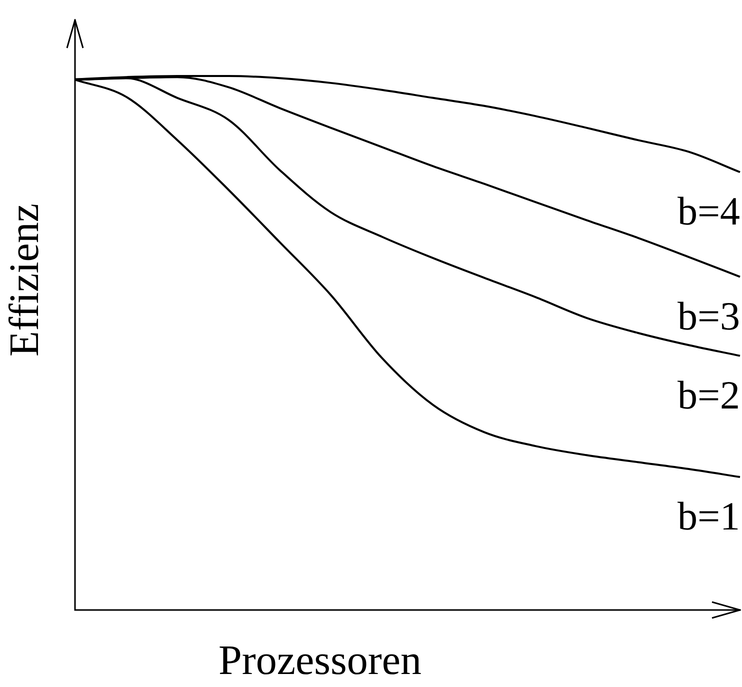  What do you see at coordinates (708, 395) in the screenshot?
I see `series-label: b=2` at bounding box center [708, 395].